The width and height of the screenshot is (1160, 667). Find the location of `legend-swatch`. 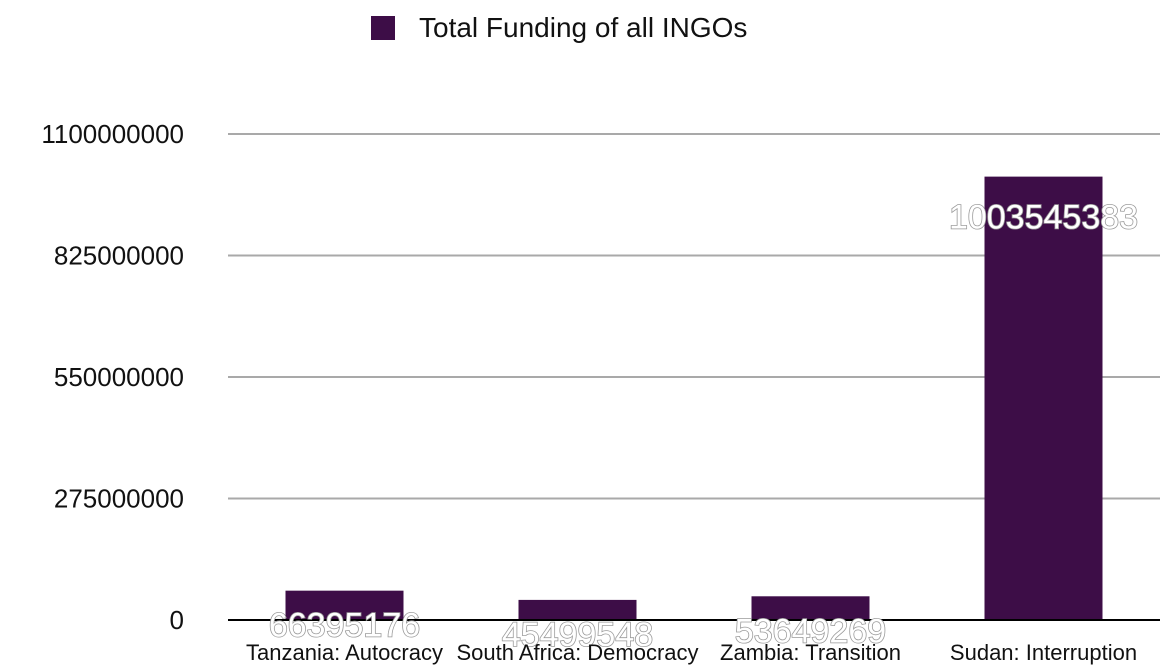

legend-swatch is located at coordinates (383, 28).